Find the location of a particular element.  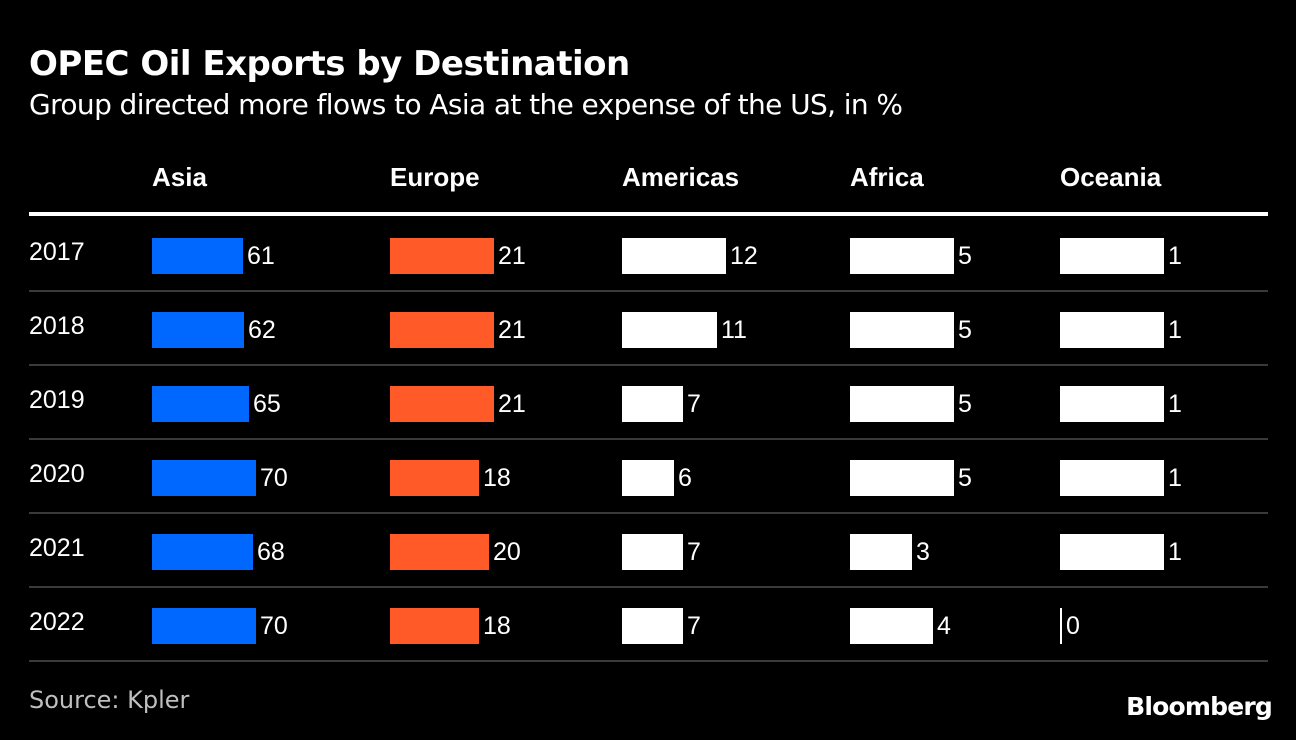

row-year: 2019 is located at coordinates (57, 400).